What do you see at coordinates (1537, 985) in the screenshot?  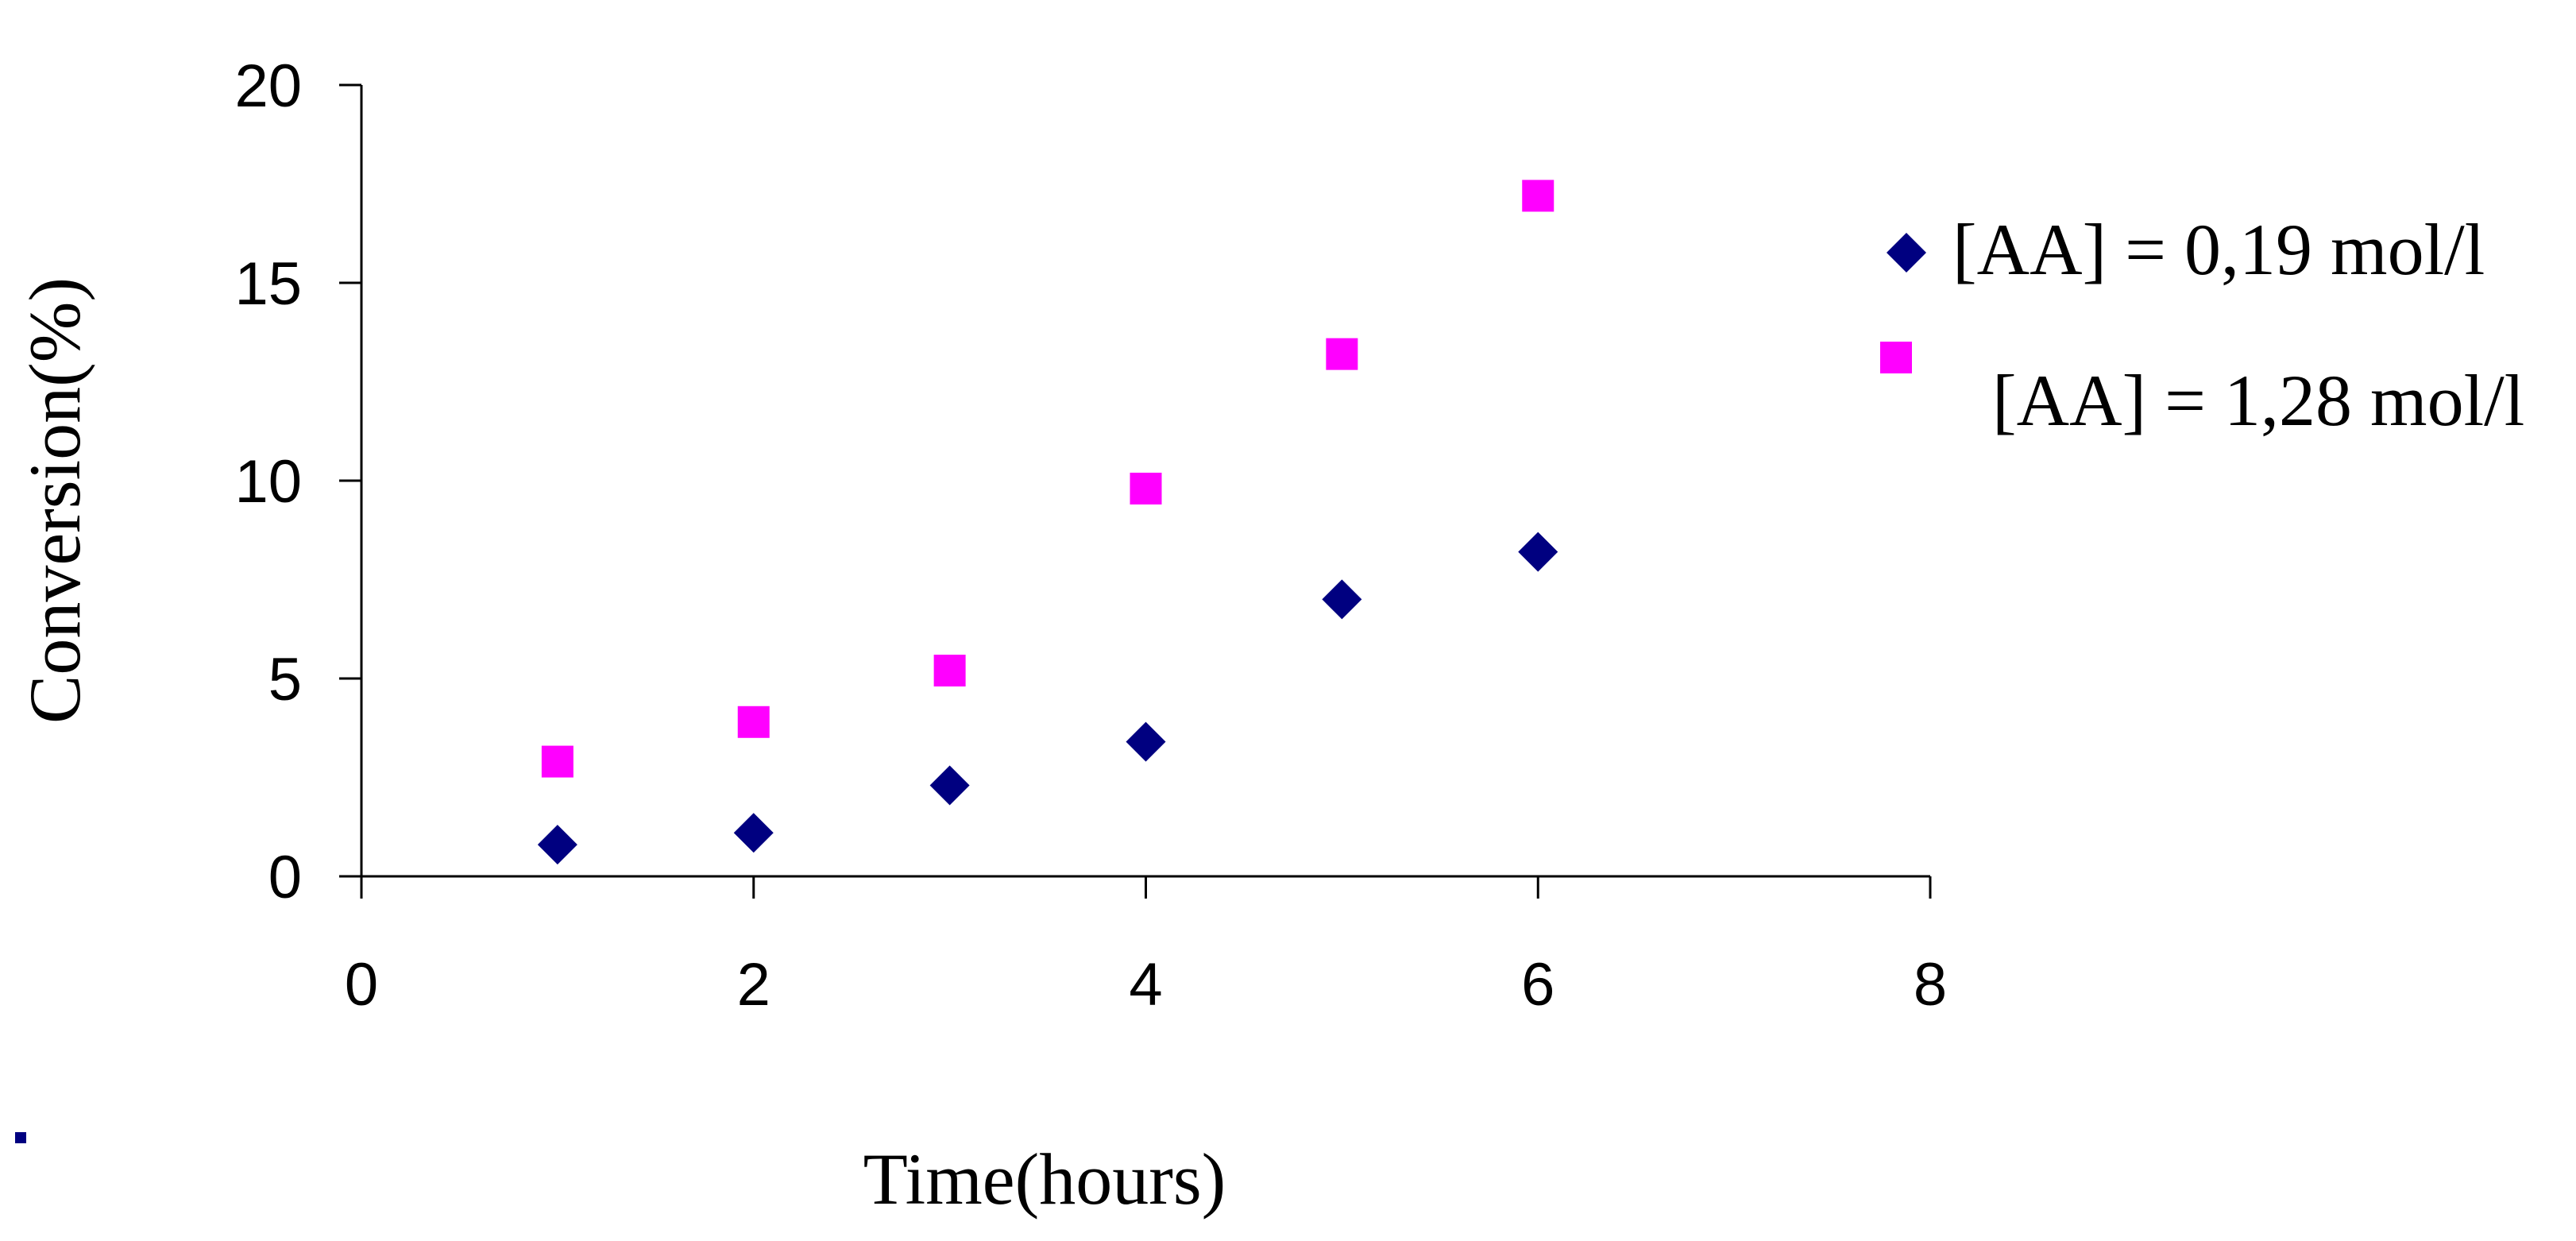 I see `x-tick-label: 6` at bounding box center [1537, 985].